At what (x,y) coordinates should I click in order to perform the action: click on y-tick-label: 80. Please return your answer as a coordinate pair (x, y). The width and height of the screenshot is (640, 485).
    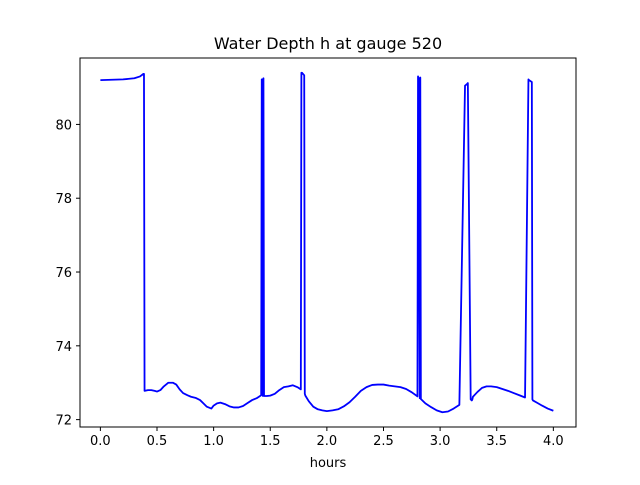
    Looking at the image, I should click on (63, 125).